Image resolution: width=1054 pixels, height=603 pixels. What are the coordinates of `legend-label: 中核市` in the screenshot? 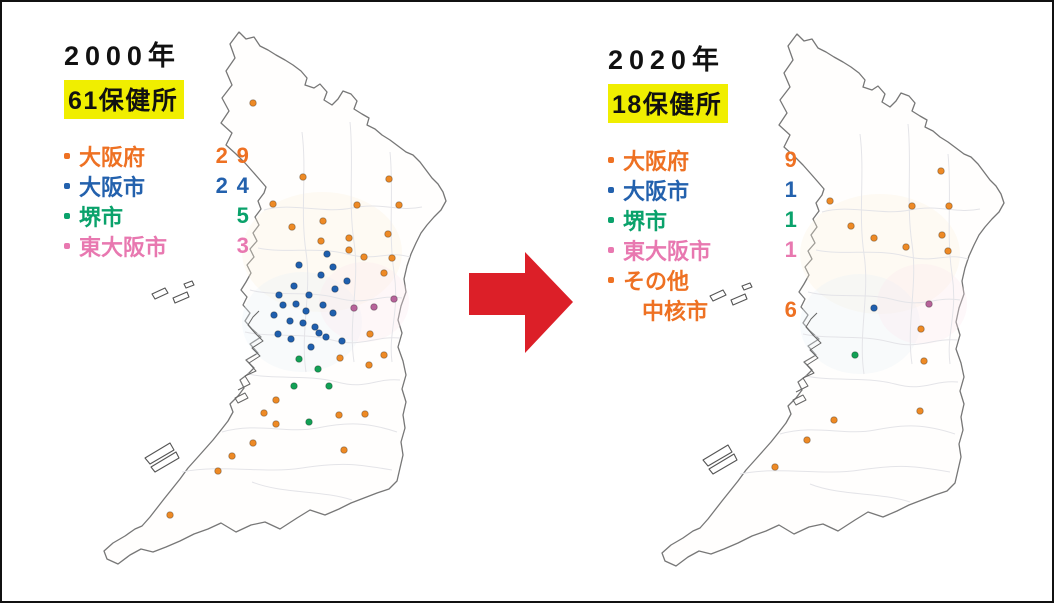 It's located at (675, 311).